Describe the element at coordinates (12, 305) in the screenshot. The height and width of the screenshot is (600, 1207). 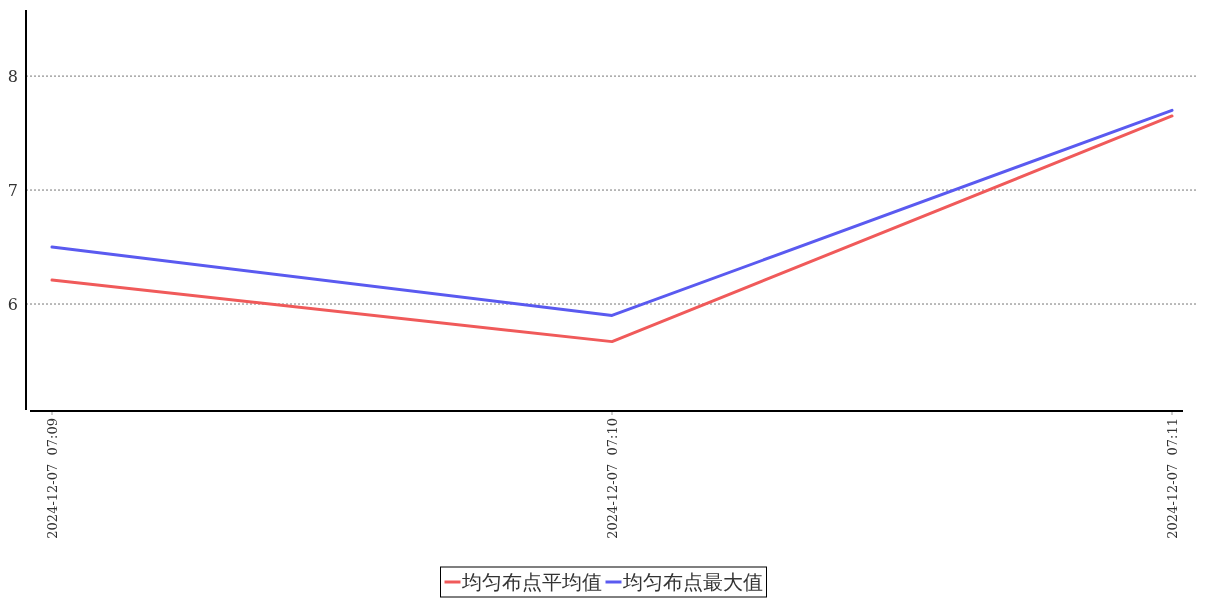
I see `y-tick-label: 6` at that location.